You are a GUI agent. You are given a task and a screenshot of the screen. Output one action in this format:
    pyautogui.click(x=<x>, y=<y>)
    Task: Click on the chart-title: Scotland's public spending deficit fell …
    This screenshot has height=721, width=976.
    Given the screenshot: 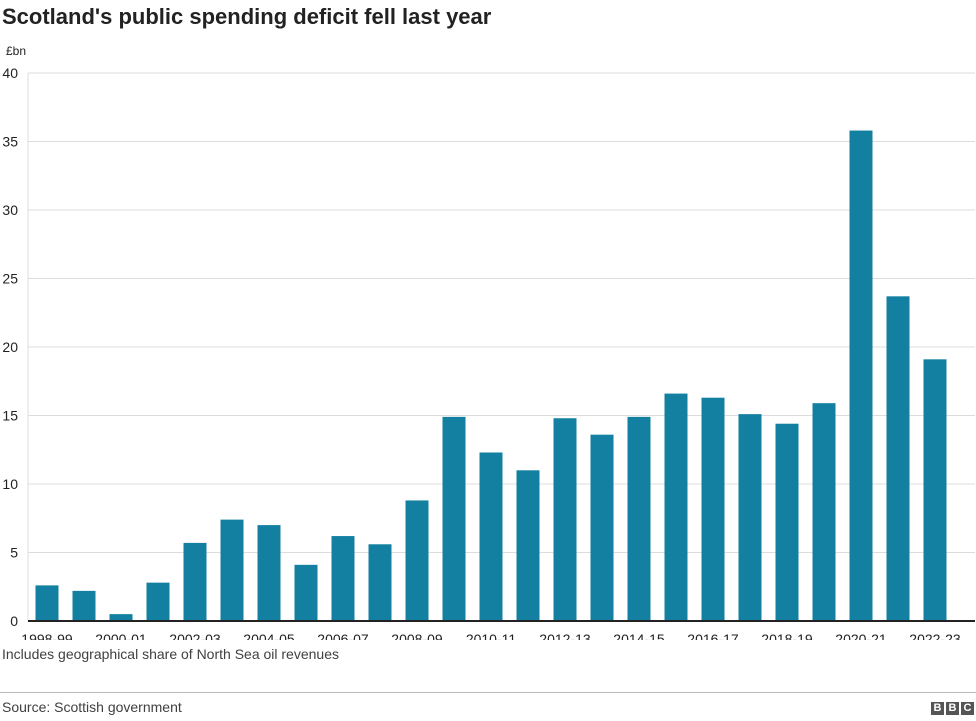 What is the action you would take?
    pyautogui.click(x=247, y=16)
    